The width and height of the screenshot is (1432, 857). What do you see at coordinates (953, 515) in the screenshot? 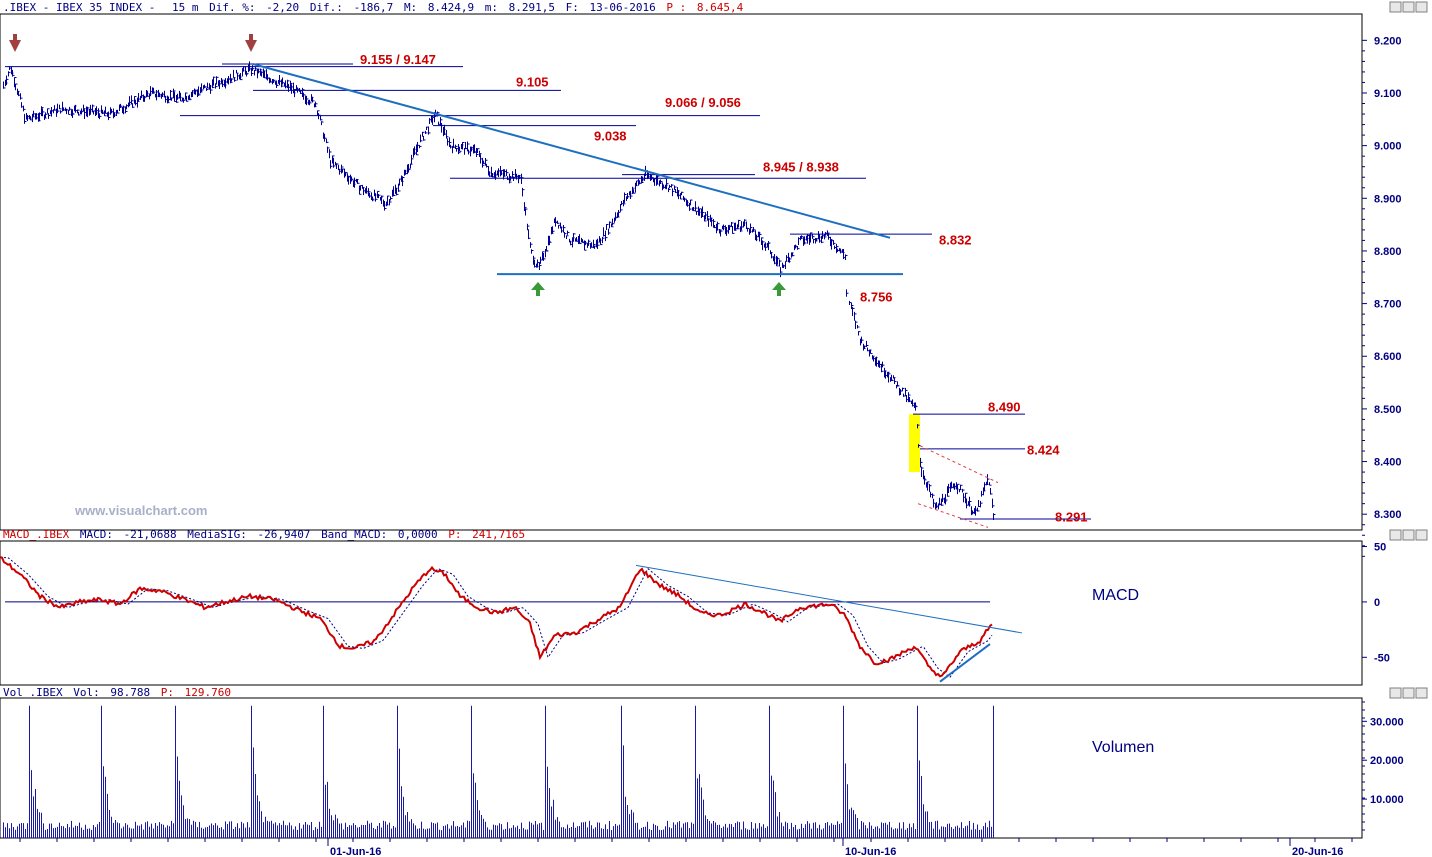
I see `channel-bottom` at bounding box center [953, 515].